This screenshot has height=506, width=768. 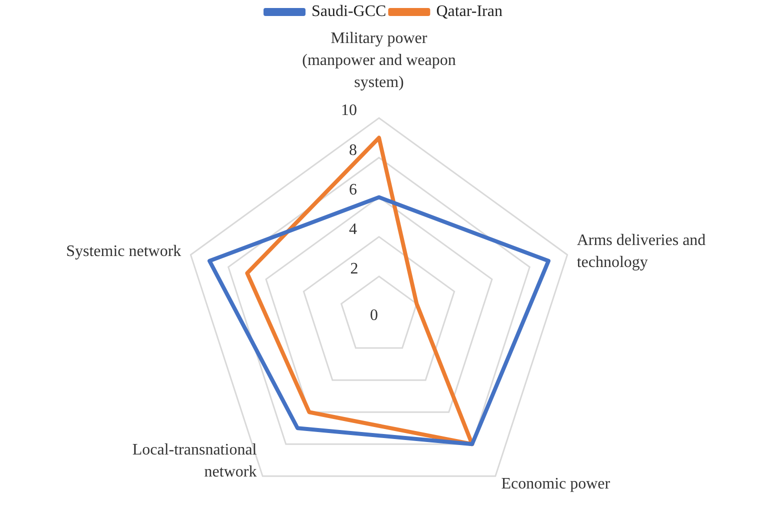 I want to click on spoke-label: Military power (manpower and weapon system), so click(x=379, y=61).